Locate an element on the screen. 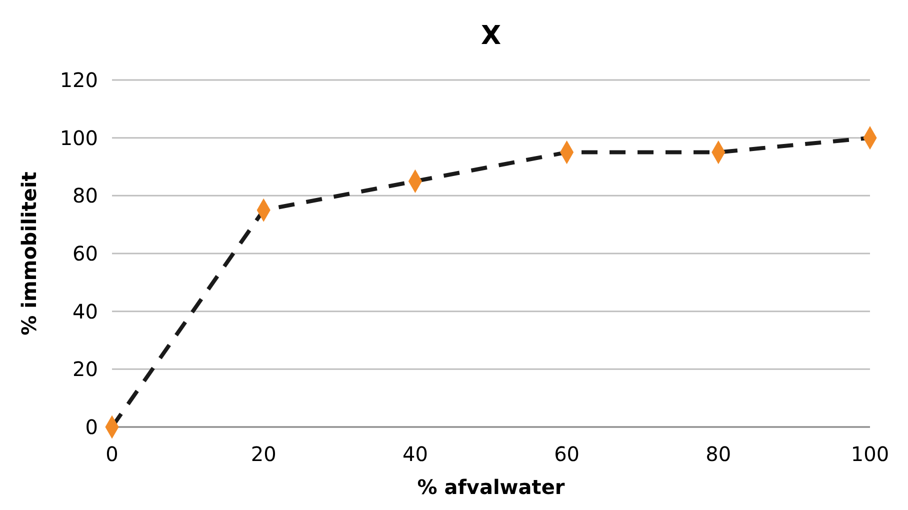  x-tick-label: 0 is located at coordinates (112, 454).